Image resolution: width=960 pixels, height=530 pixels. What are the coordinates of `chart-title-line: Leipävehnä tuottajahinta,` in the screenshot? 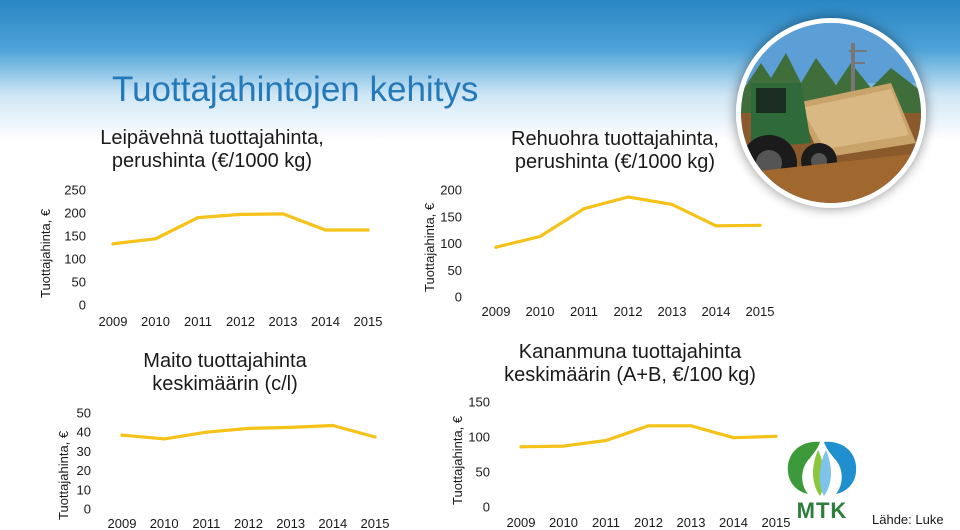 It's located at (212, 138).